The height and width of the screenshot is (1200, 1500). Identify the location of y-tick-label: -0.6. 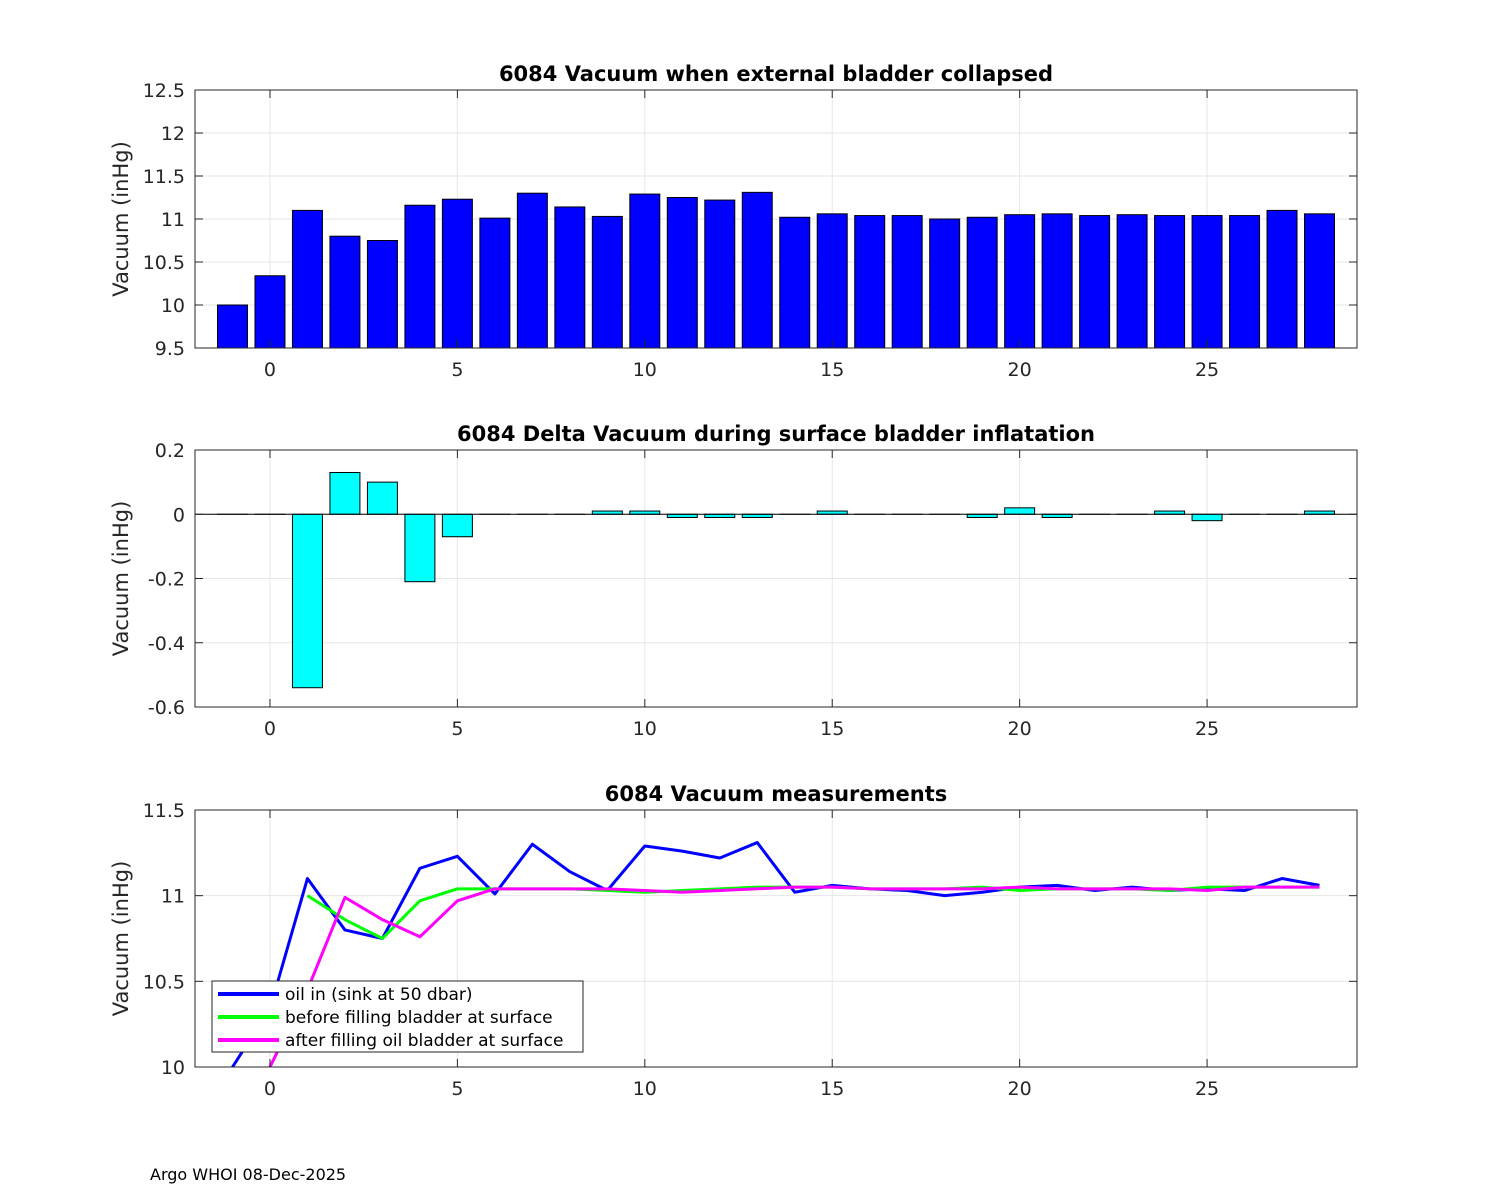
(166, 708).